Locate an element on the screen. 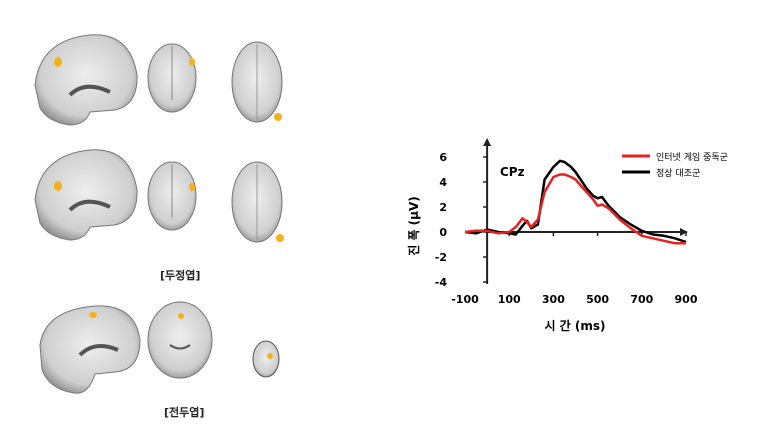  chart-title: CPz is located at coordinates (512, 172).